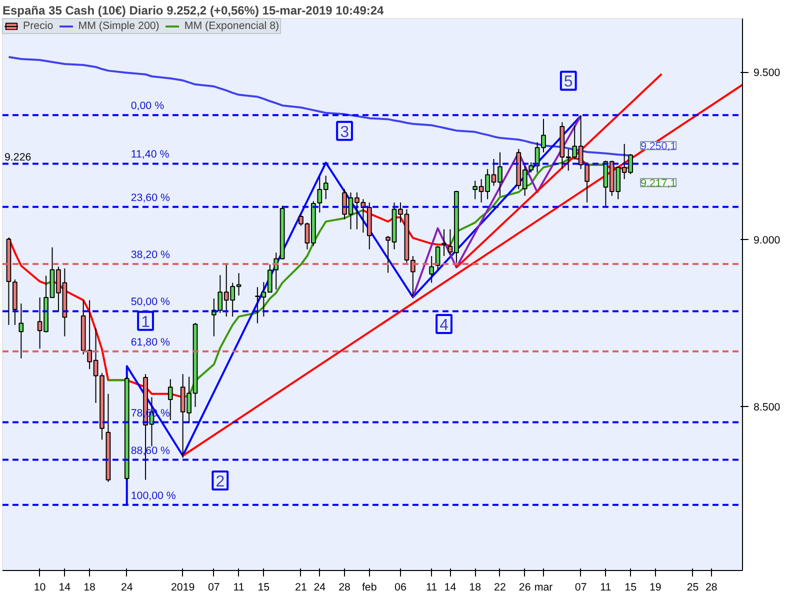 This screenshot has width=800, height=600. Describe the element at coordinates (568, 82) in the screenshot. I see `annotation: 5` at that location.